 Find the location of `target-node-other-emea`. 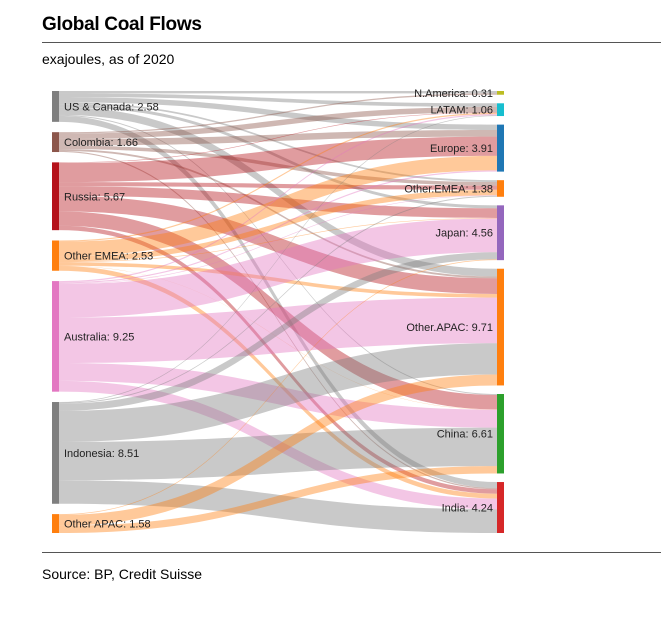

target-node-other-emea is located at coordinates (500, 188).